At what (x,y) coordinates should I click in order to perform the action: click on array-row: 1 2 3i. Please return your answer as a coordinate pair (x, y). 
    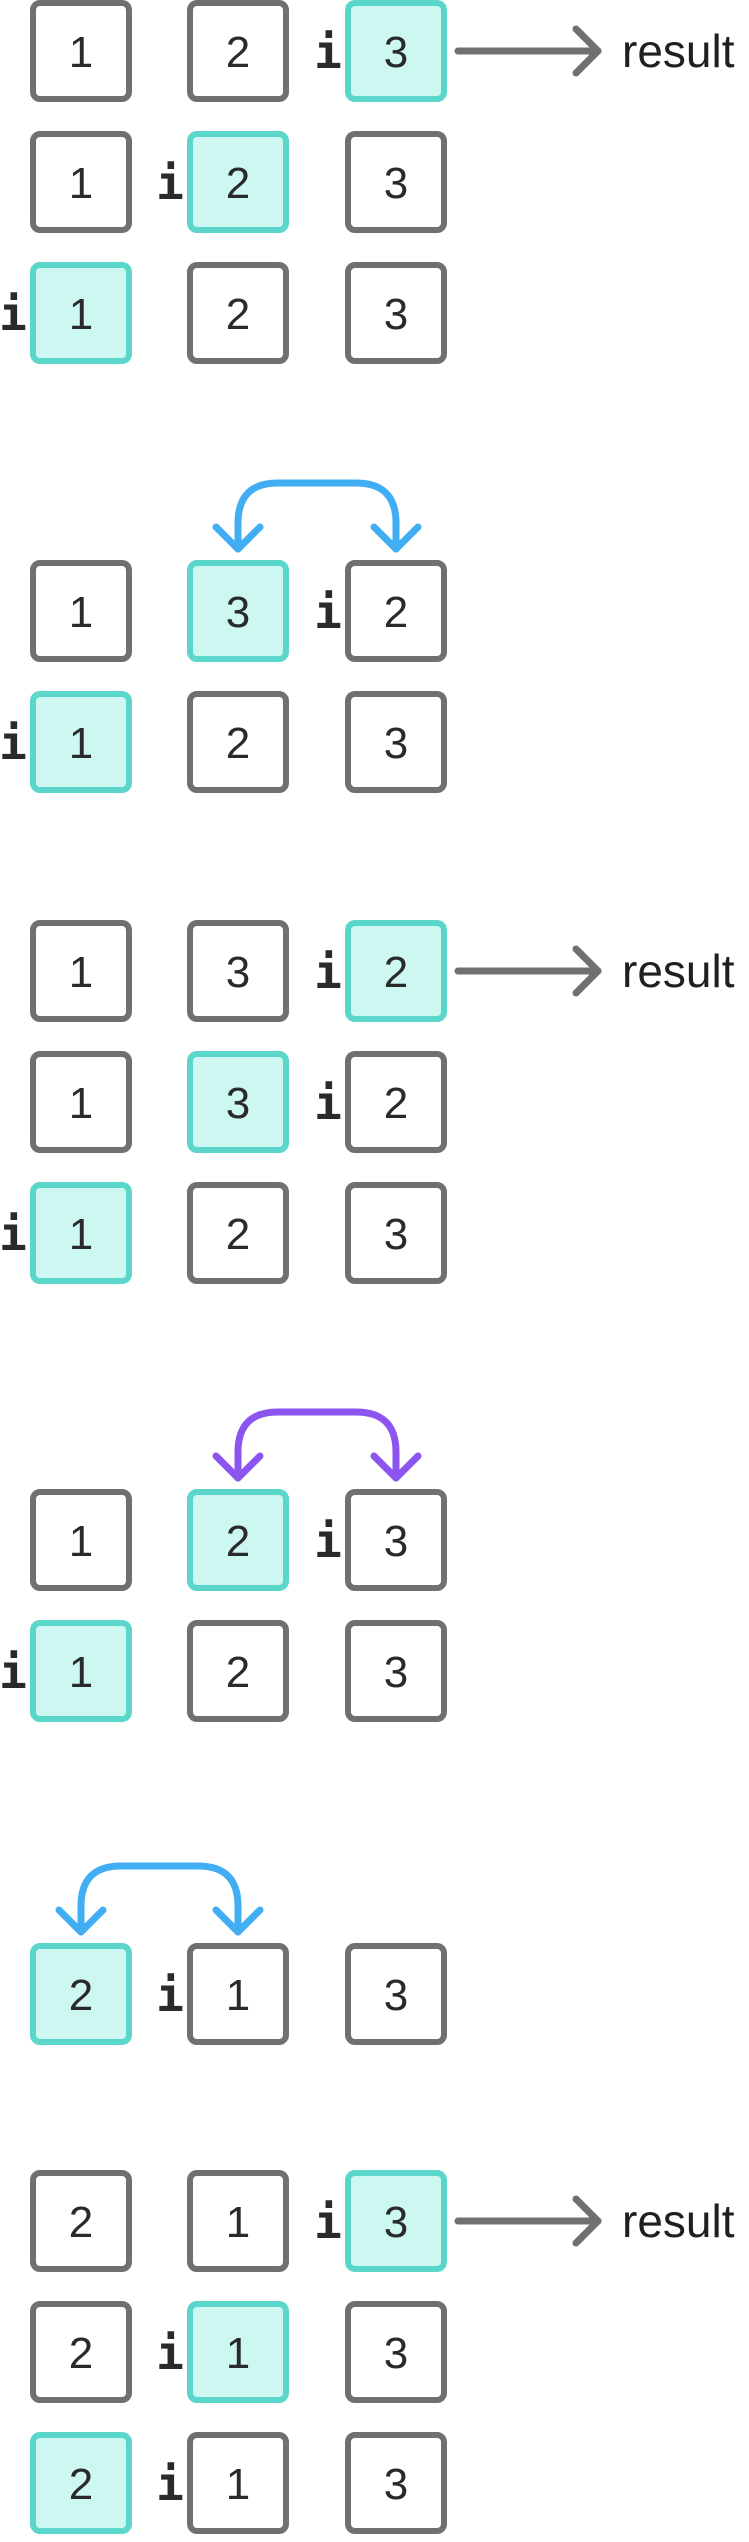
    Looking at the image, I should click on (238, 1540).